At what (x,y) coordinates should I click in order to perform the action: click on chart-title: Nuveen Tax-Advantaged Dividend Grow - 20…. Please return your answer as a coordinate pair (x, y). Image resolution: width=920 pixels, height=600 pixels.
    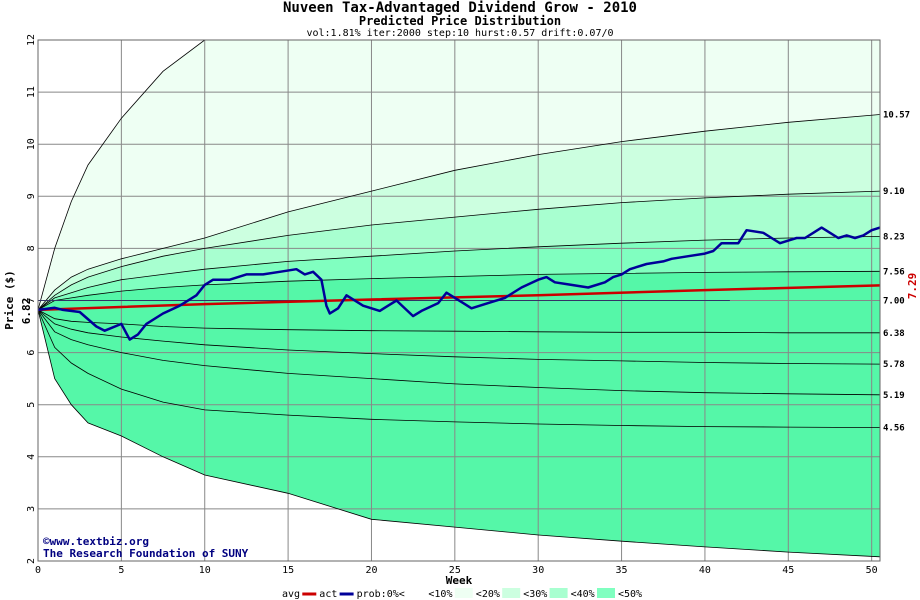
    Looking at the image, I should click on (460, 8).